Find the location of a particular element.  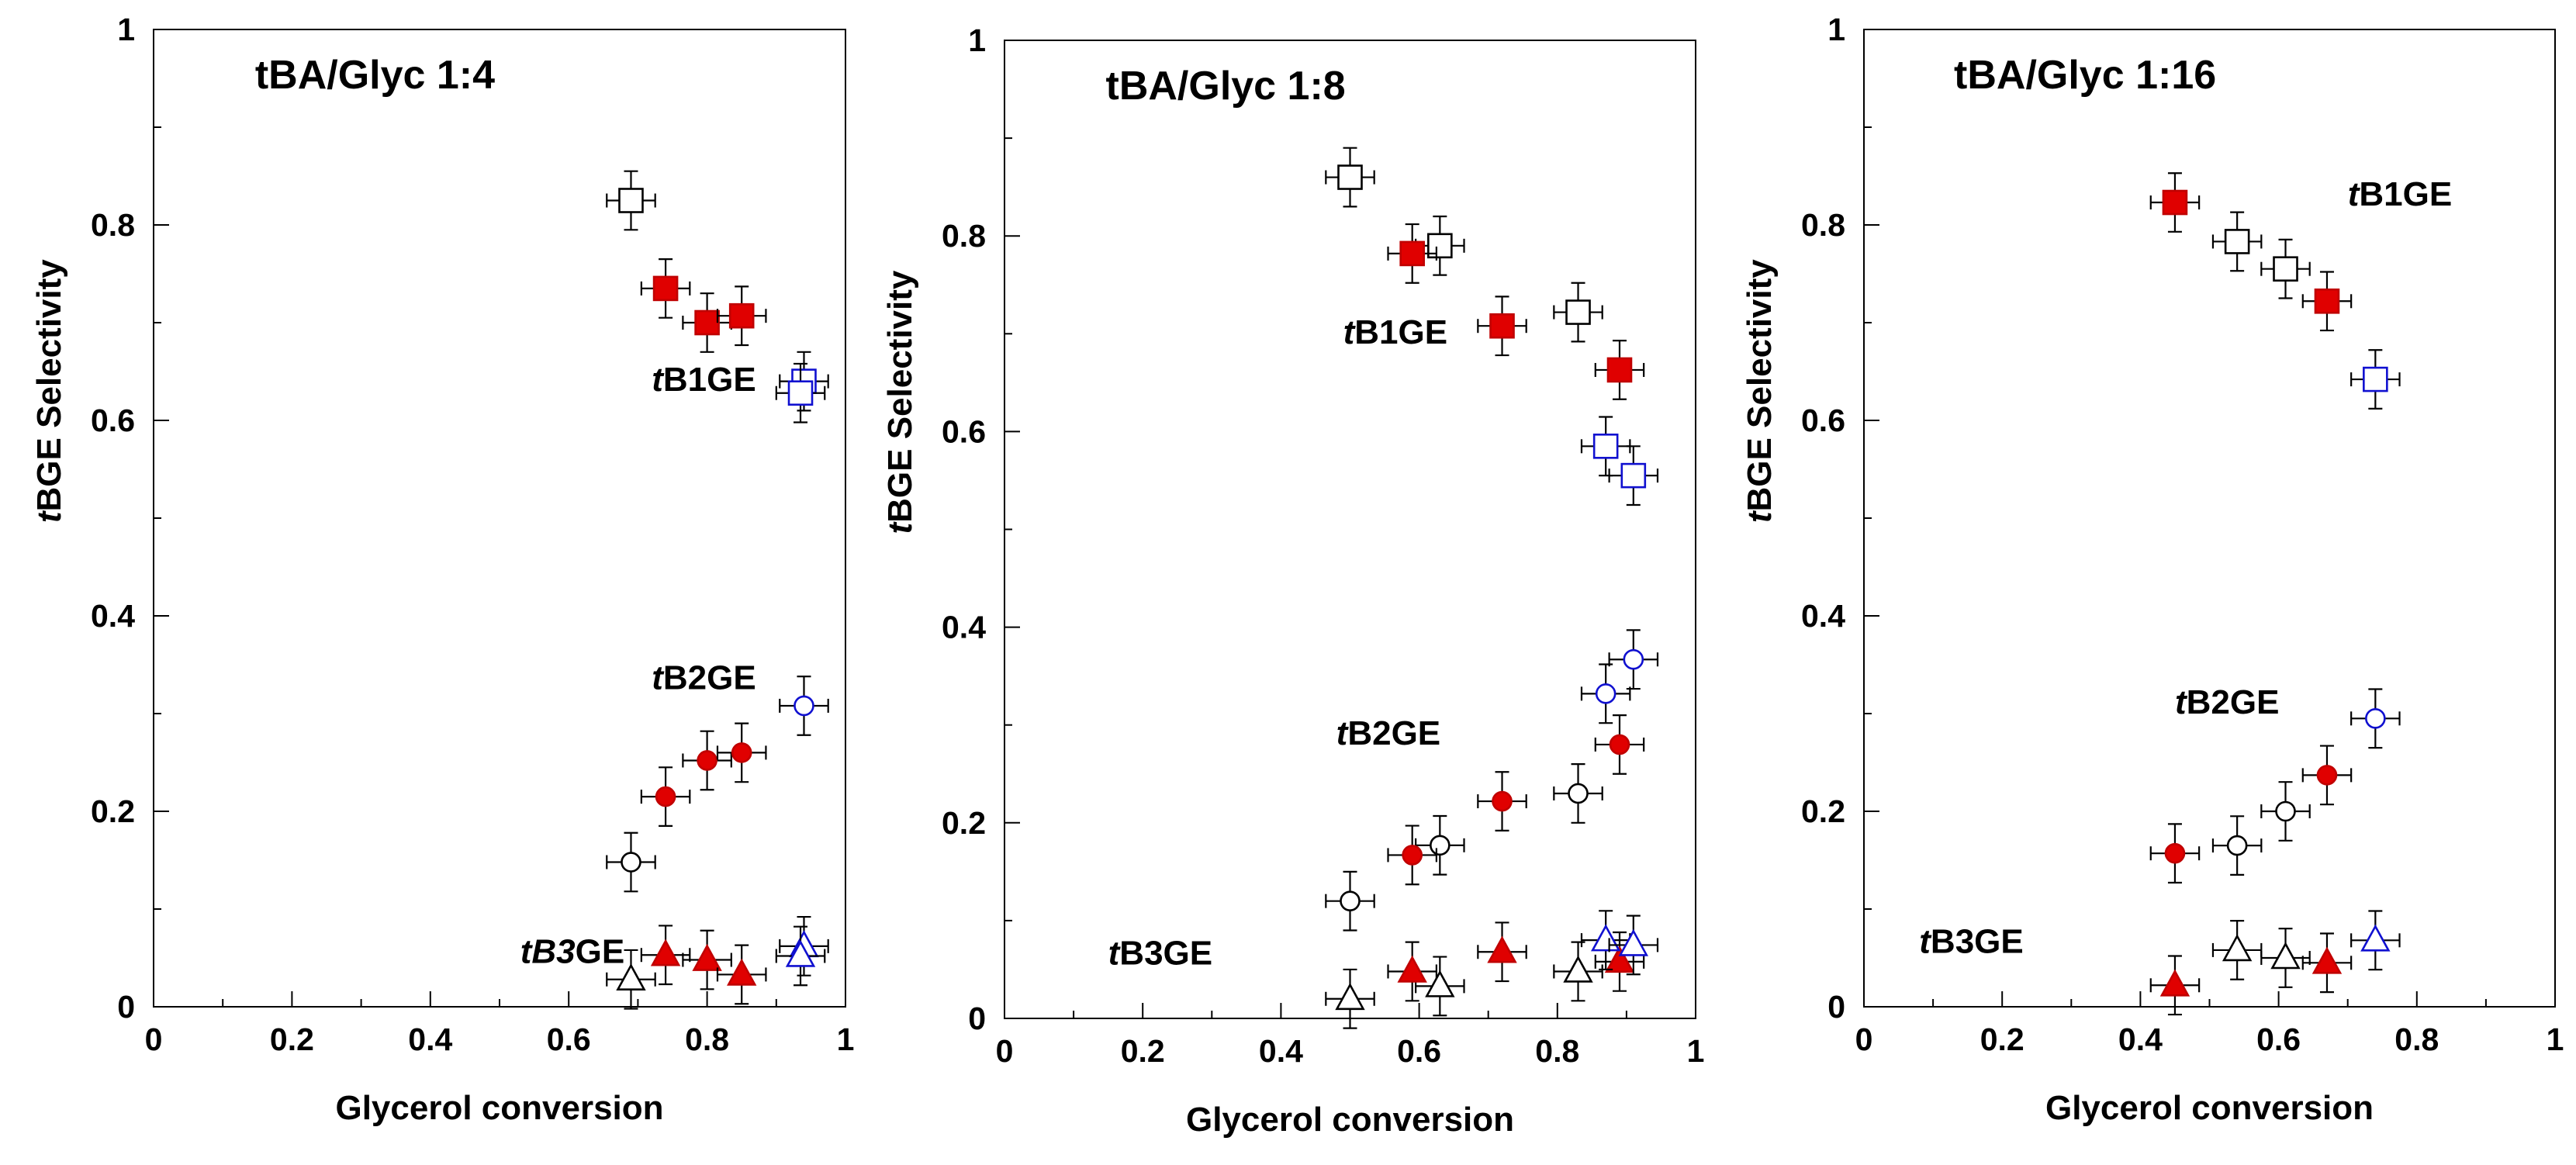

annotation-rest: B1GE is located at coordinates (2405, 194).